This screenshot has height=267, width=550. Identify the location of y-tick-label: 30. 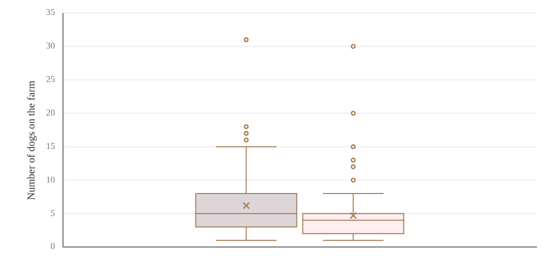
(51, 45).